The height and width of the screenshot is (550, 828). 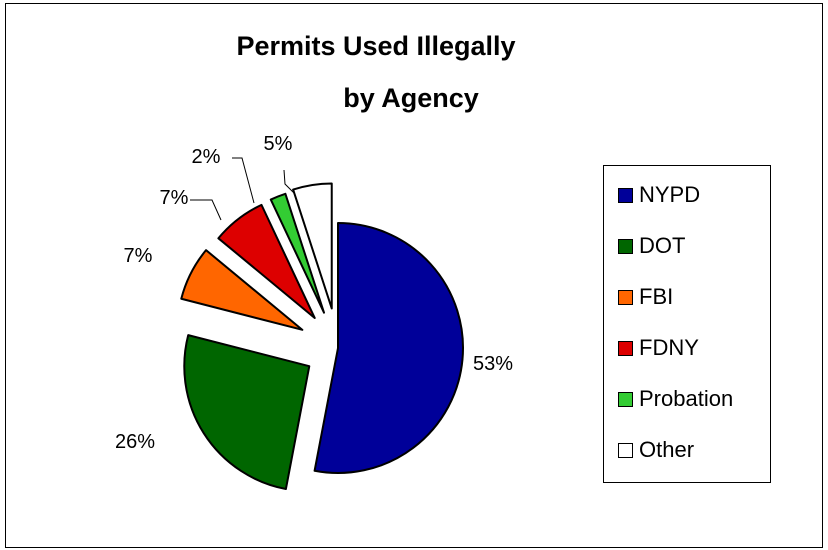 I want to click on legend-label-other: Other, so click(x=667, y=449).